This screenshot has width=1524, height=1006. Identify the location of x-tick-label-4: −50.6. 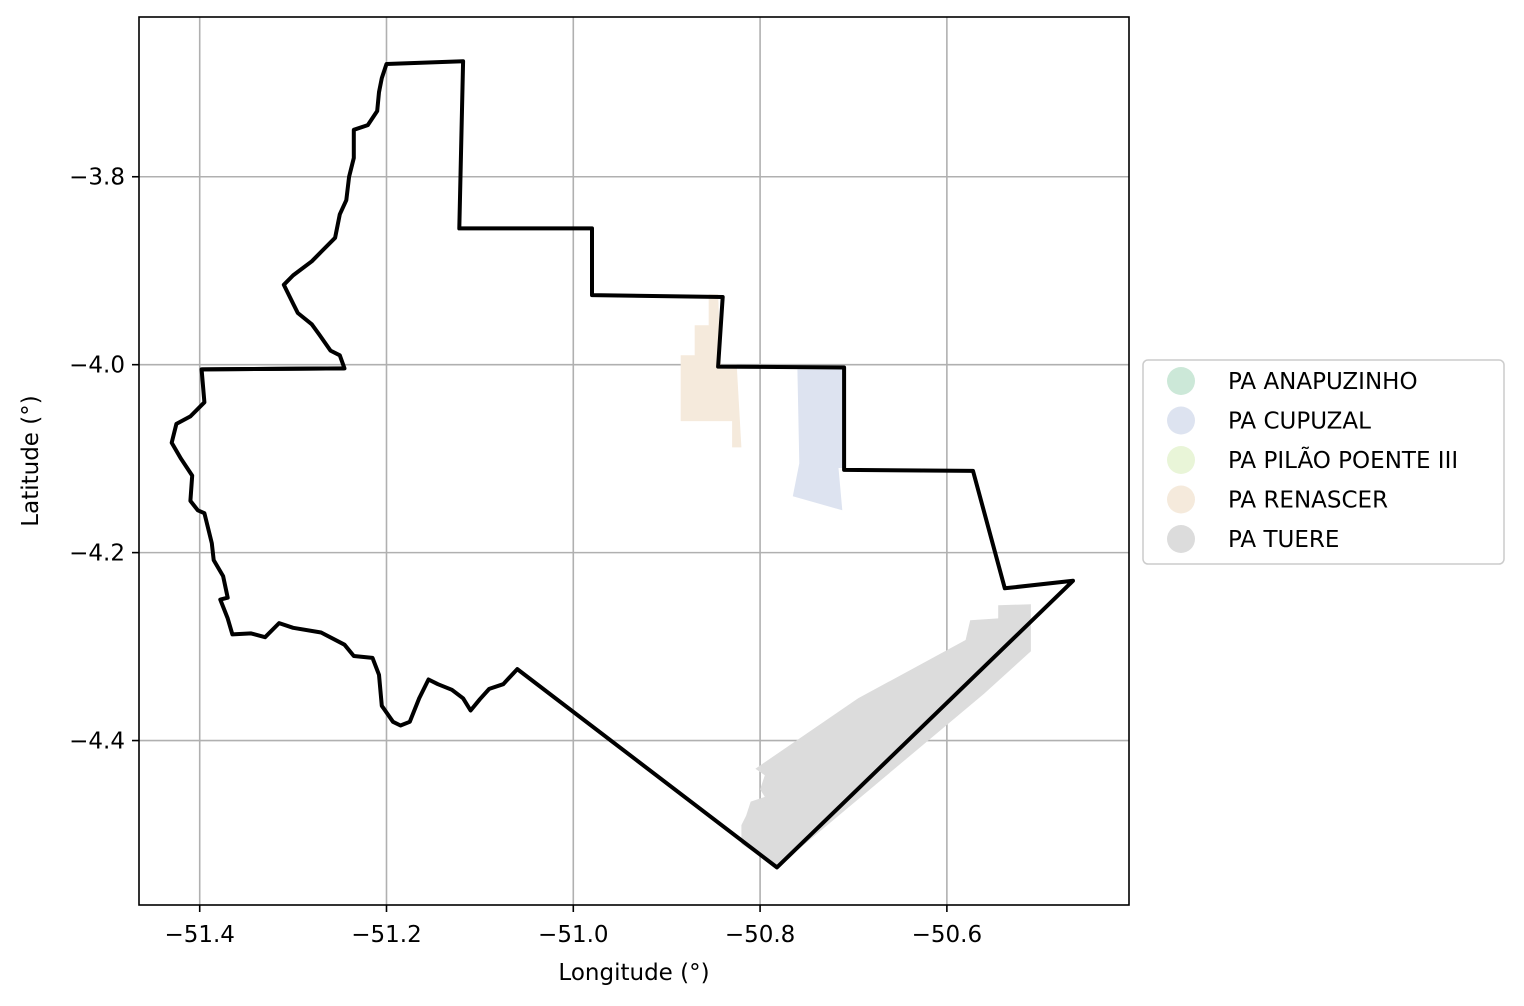
(947, 935).